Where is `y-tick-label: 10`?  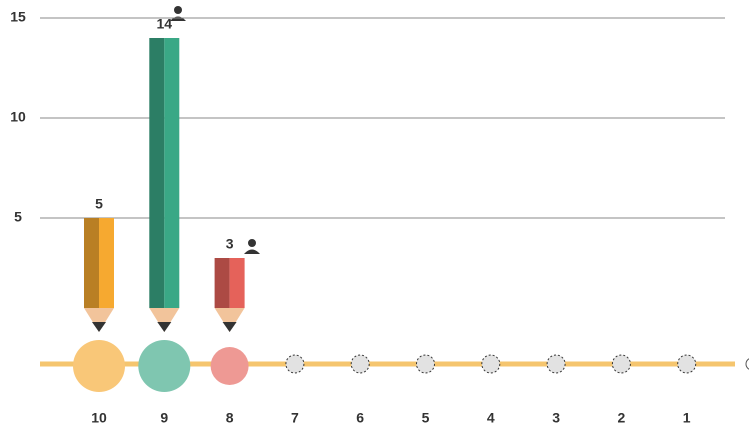 y-tick-label: 10 is located at coordinates (18, 117).